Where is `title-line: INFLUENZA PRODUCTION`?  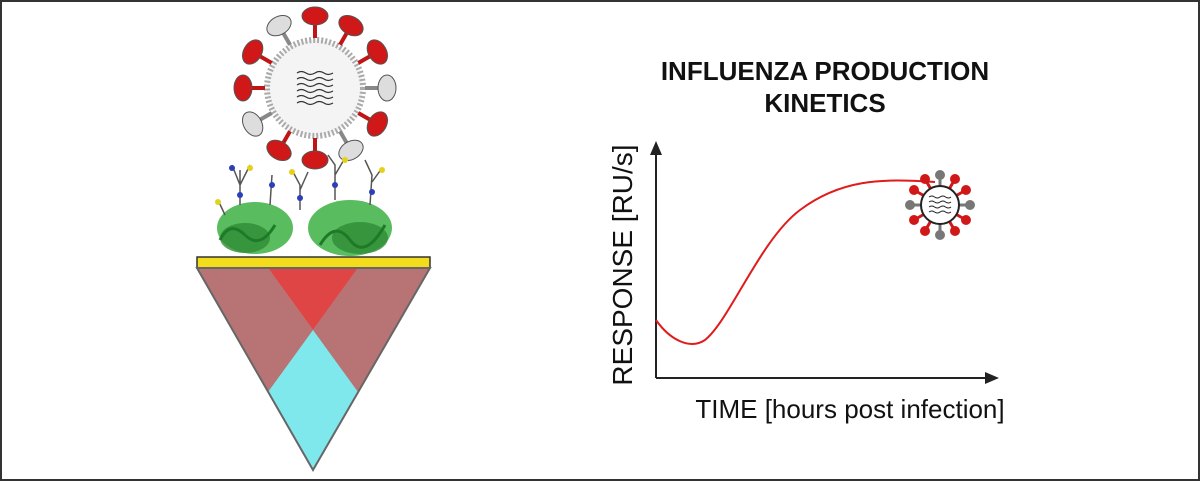
title-line: INFLUENZA PRODUCTION is located at coordinates (825, 71).